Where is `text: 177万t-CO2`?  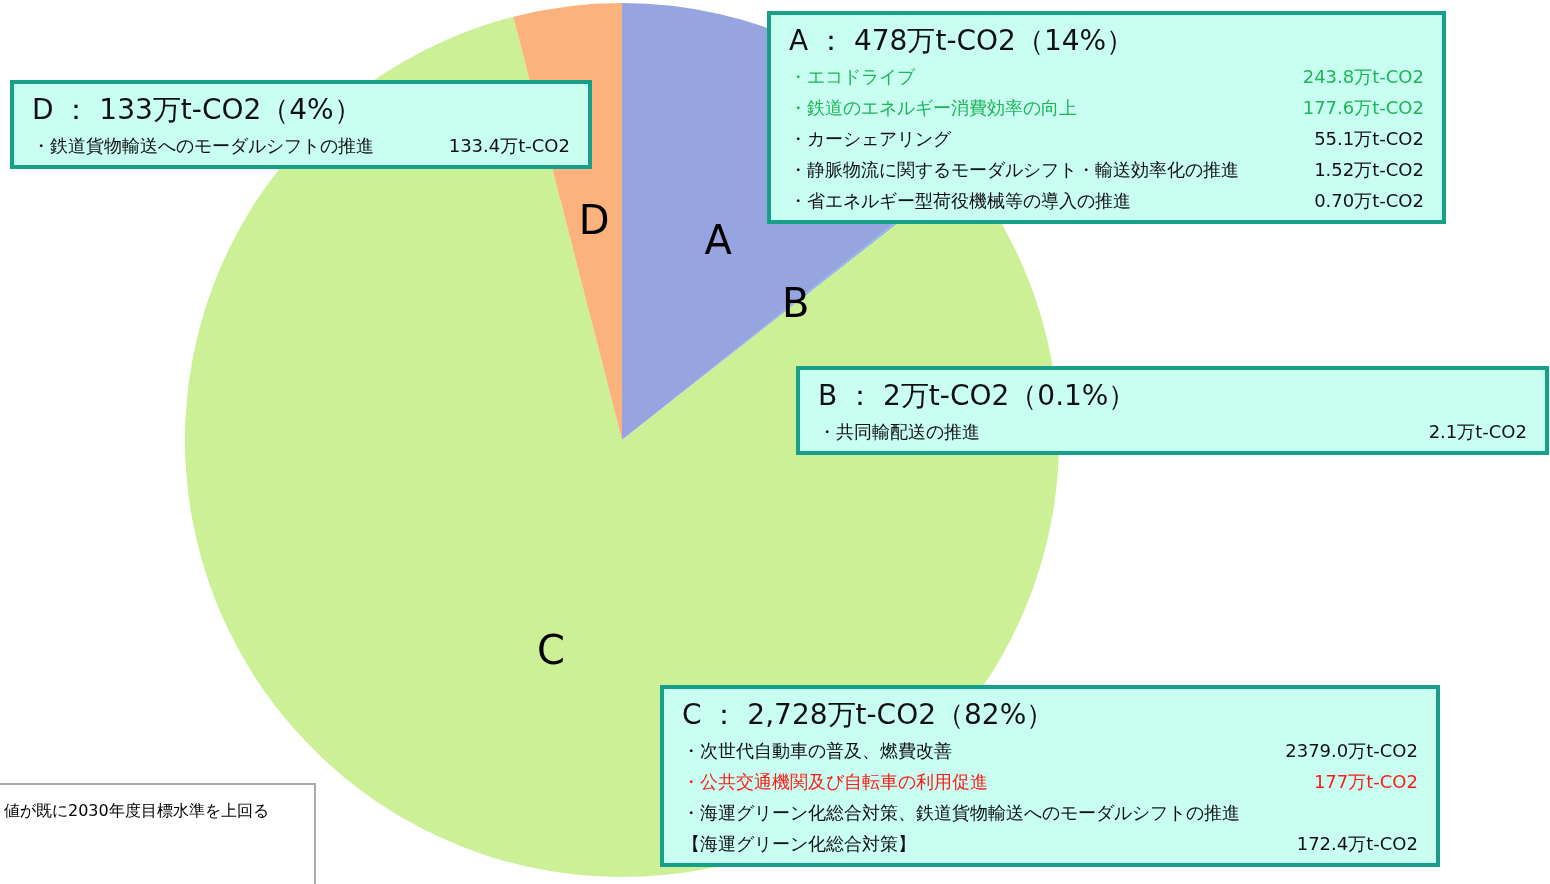
text: 177万t-CO2 is located at coordinates (1365, 782).